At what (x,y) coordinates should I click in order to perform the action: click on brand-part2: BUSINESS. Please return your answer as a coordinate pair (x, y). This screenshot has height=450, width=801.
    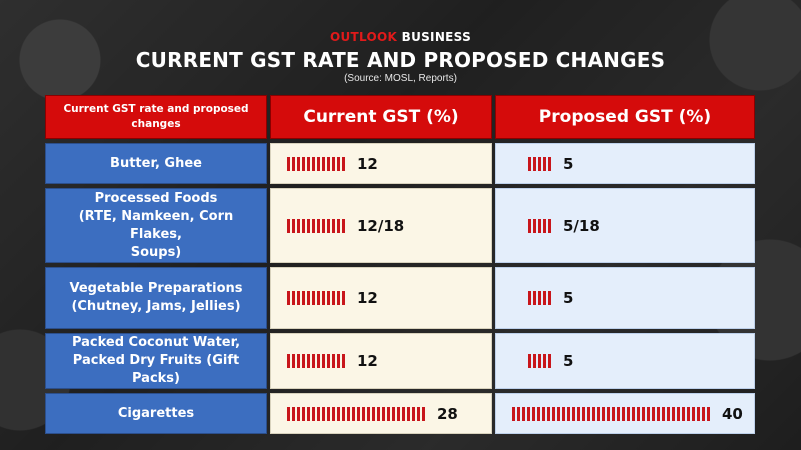
    Looking at the image, I should click on (436, 37).